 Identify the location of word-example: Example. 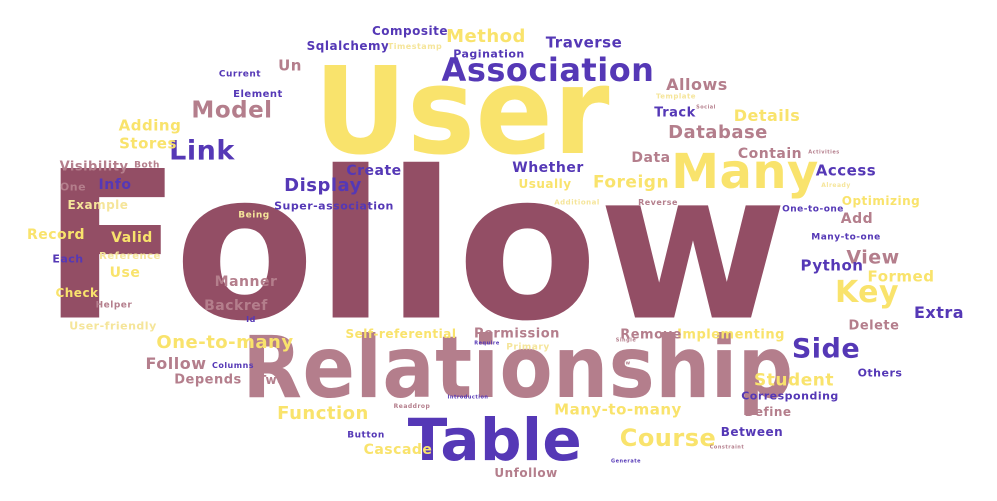
(98, 205).